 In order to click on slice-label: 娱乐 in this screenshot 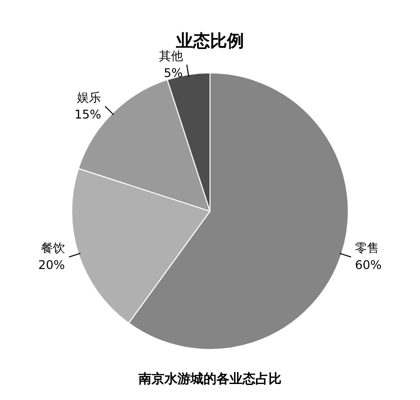, I will do `click(89, 97)`.